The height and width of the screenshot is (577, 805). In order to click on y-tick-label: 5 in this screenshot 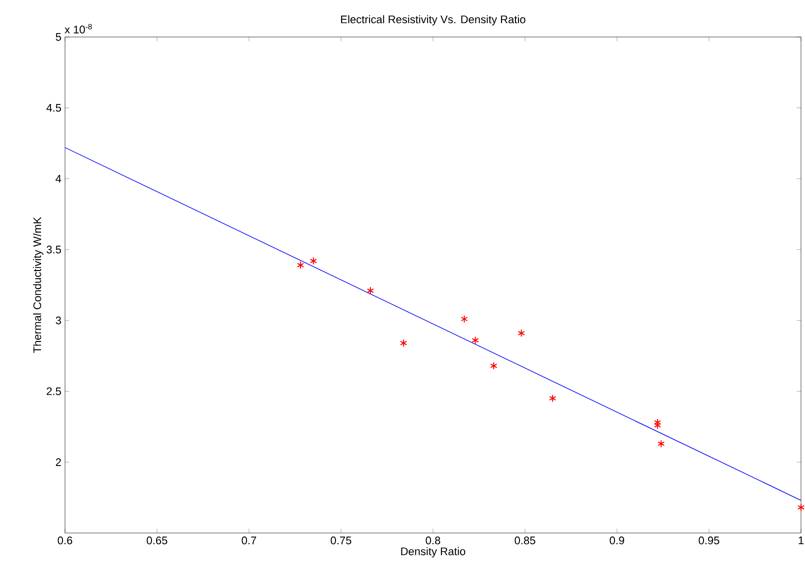, I will do `click(59, 37)`.